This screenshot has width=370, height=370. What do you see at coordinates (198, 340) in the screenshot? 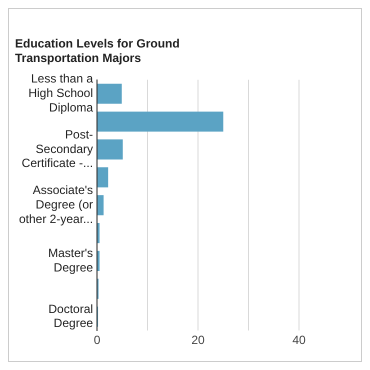
I see `x-tick-label: 20` at bounding box center [198, 340].